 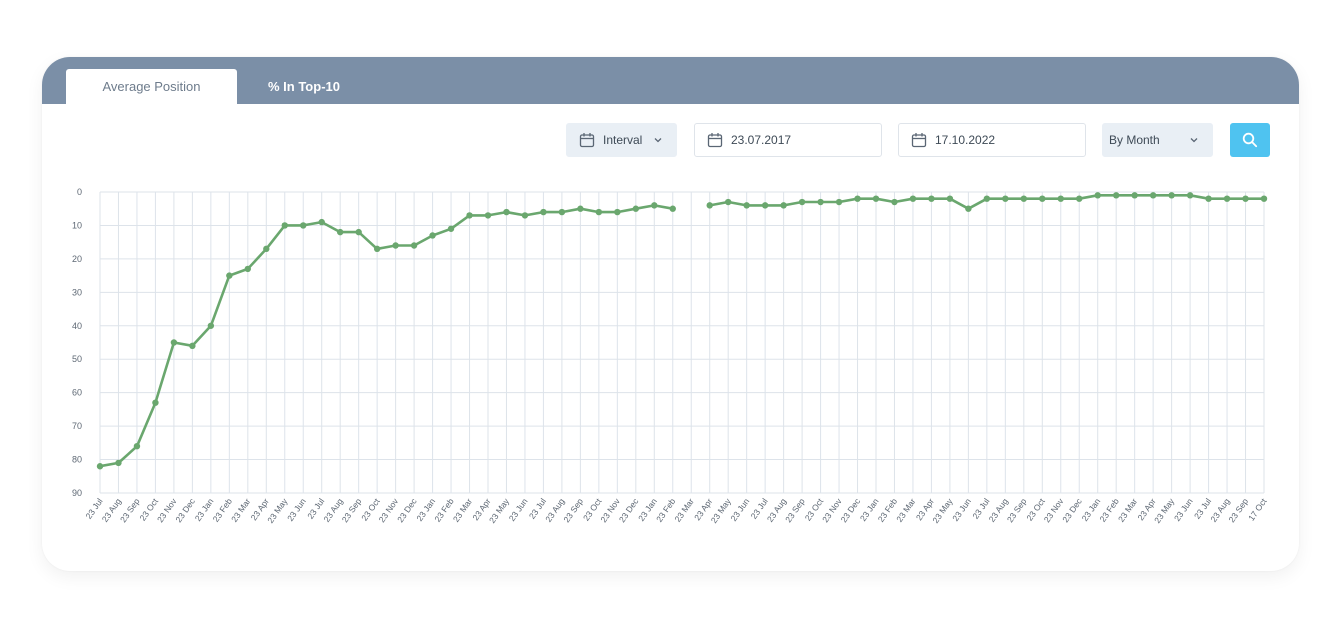 What do you see at coordinates (77, 393) in the screenshot?
I see `y-tick-label: 60` at bounding box center [77, 393].